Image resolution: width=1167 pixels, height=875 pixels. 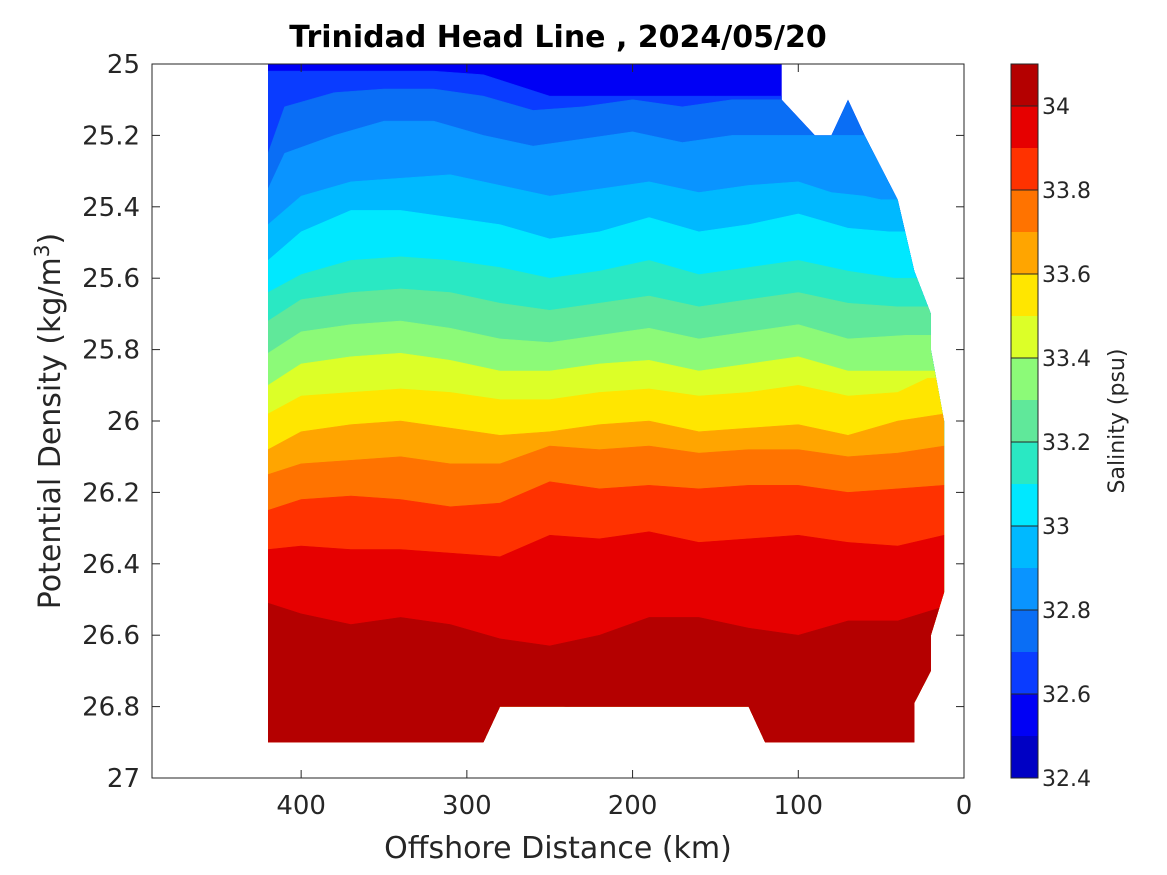 I want to click on x-tick-label: 200, so click(x=633, y=806).